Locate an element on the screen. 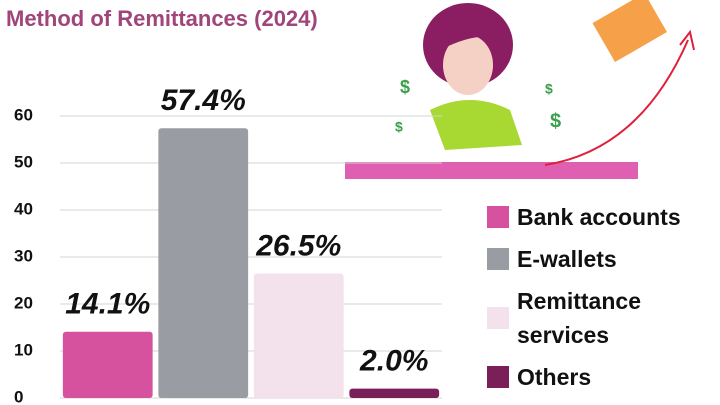 The width and height of the screenshot is (720, 405). legend-label: E-wallets is located at coordinates (567, 259).